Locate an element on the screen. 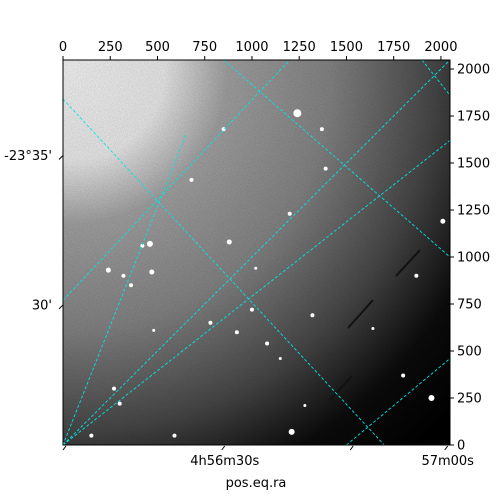  dec-tick-label-1: 30' is located at coordinates (42, 305).